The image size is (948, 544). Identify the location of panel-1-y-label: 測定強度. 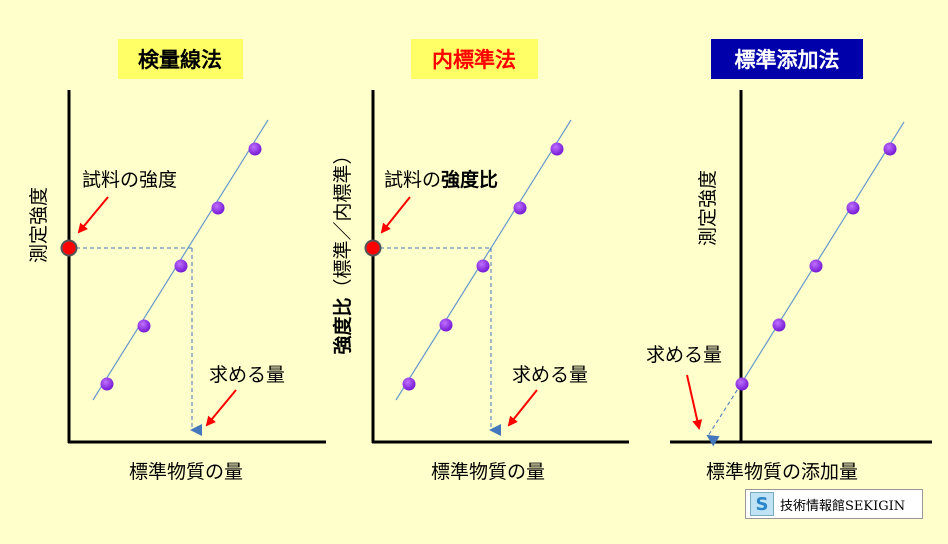
(39, 225).